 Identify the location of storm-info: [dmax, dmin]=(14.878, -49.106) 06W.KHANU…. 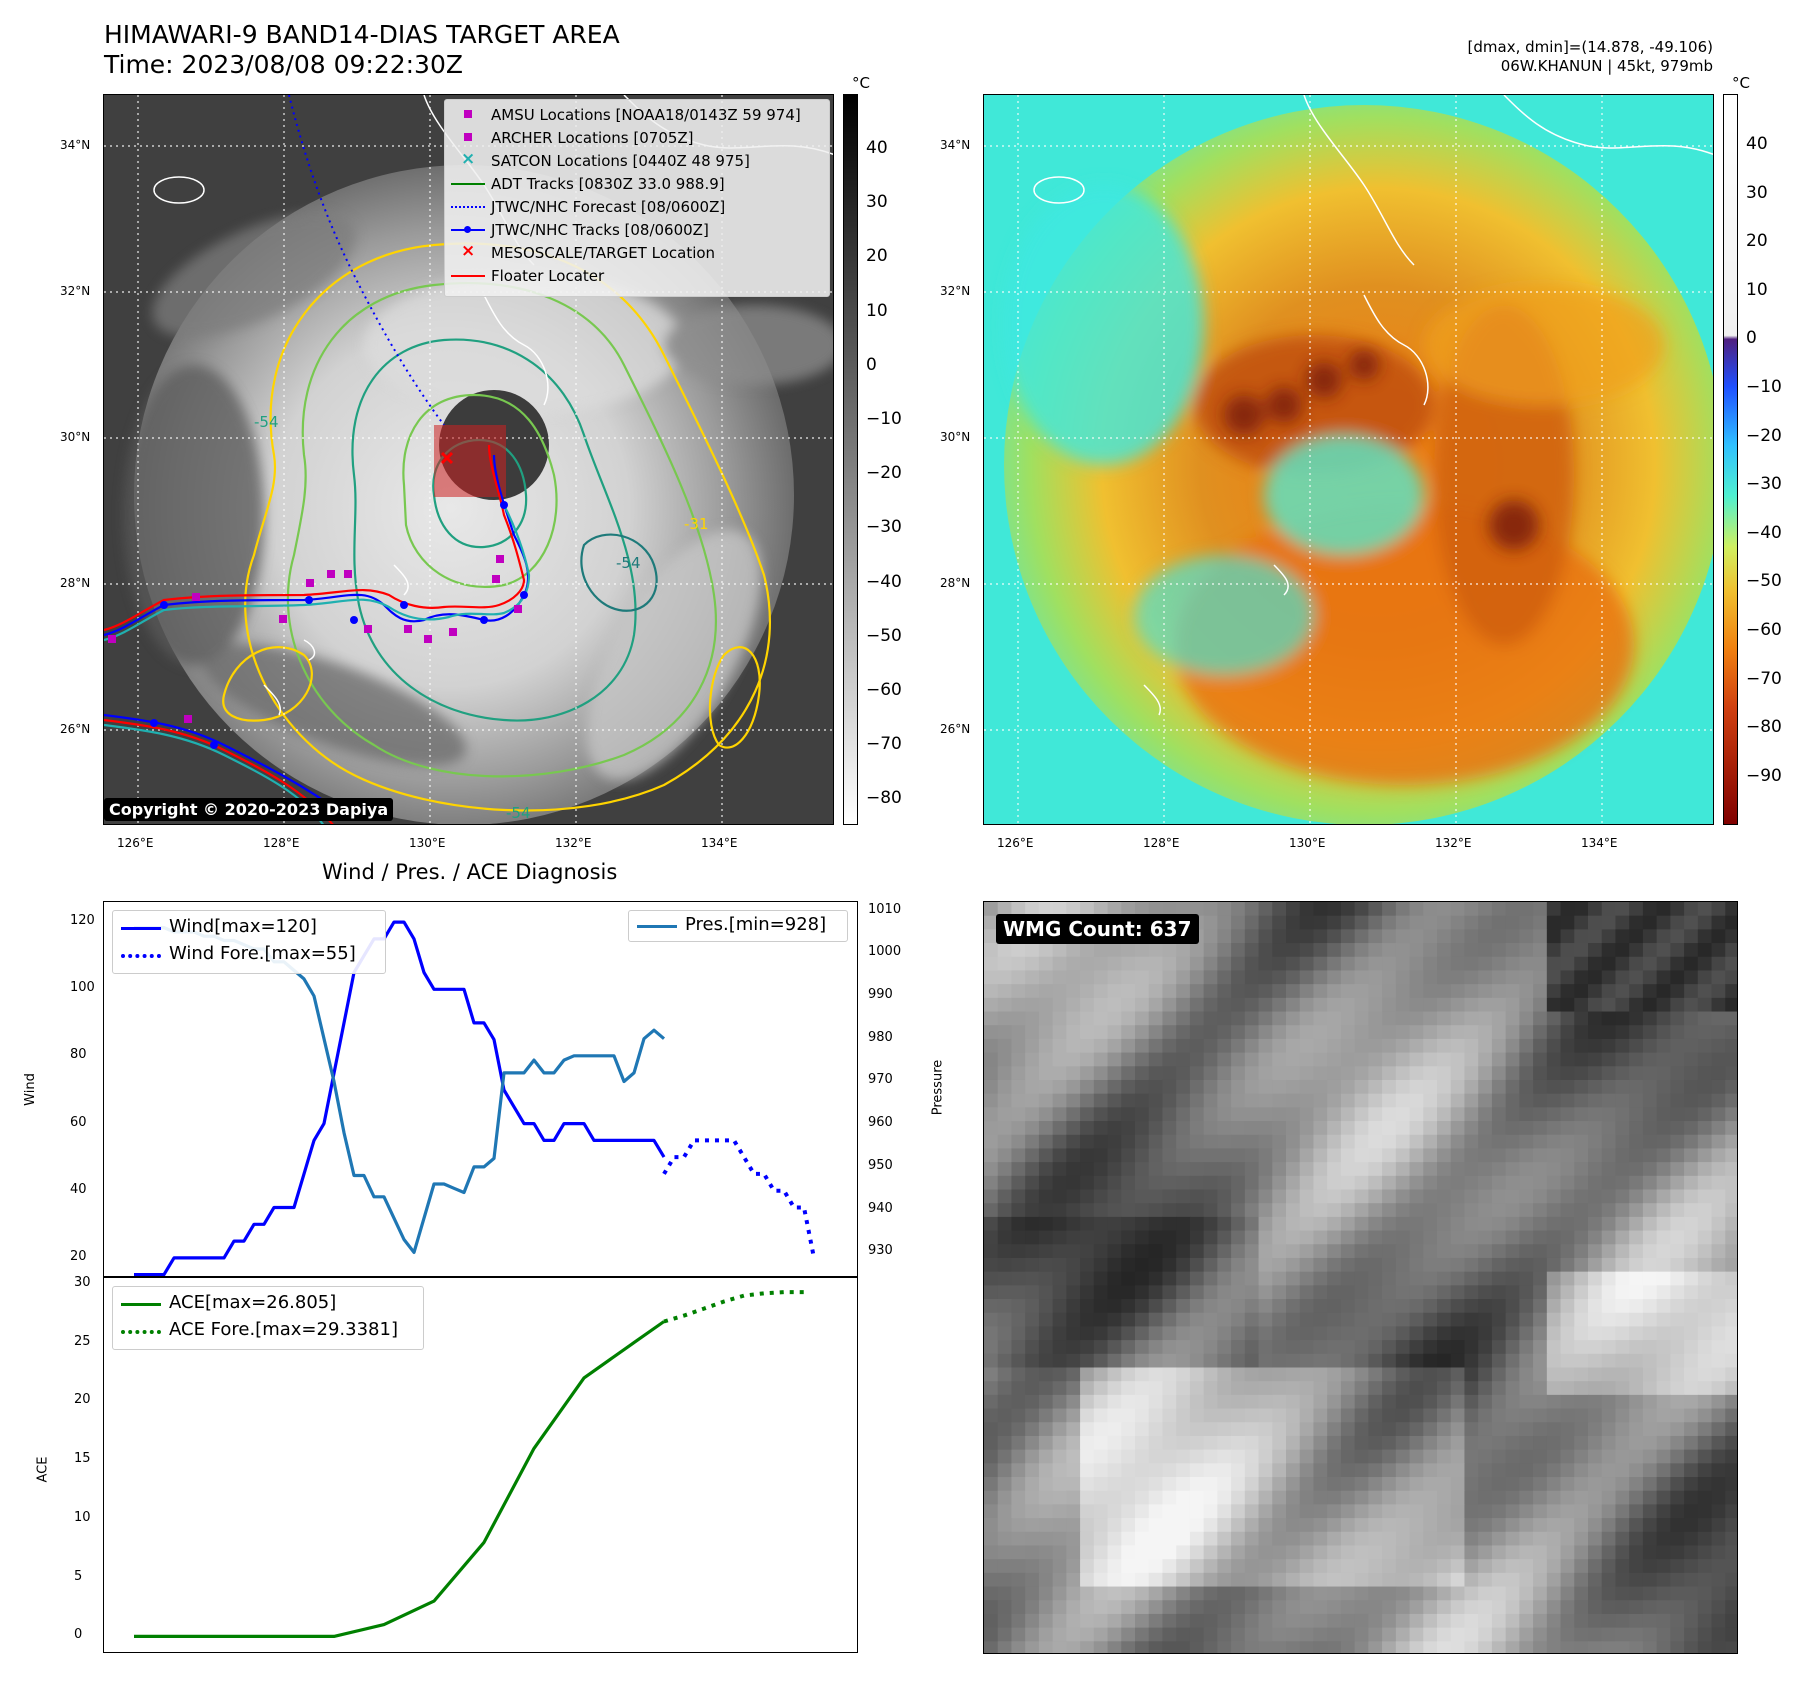
(1590, 57).